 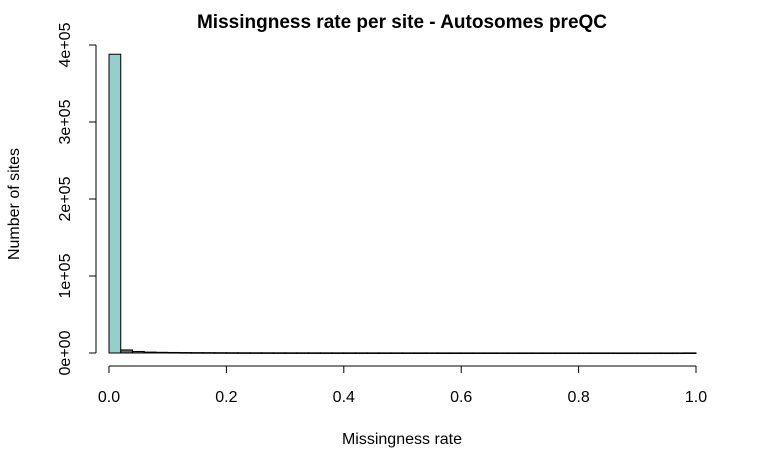 I want to click on x-tick-label: 0.4, so click(x=344, y=397).